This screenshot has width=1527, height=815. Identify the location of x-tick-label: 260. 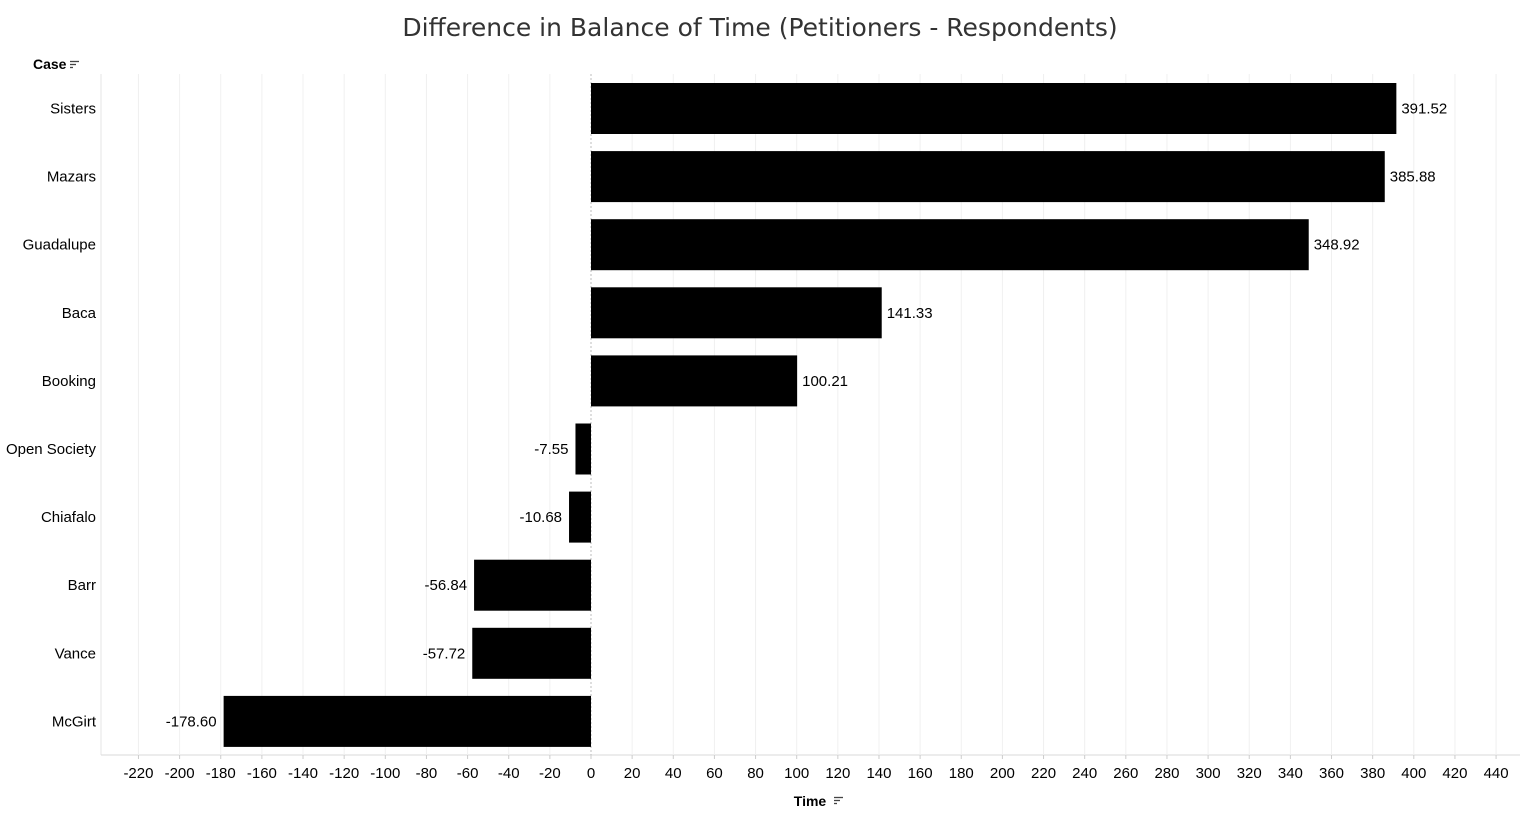
(1125, 773).